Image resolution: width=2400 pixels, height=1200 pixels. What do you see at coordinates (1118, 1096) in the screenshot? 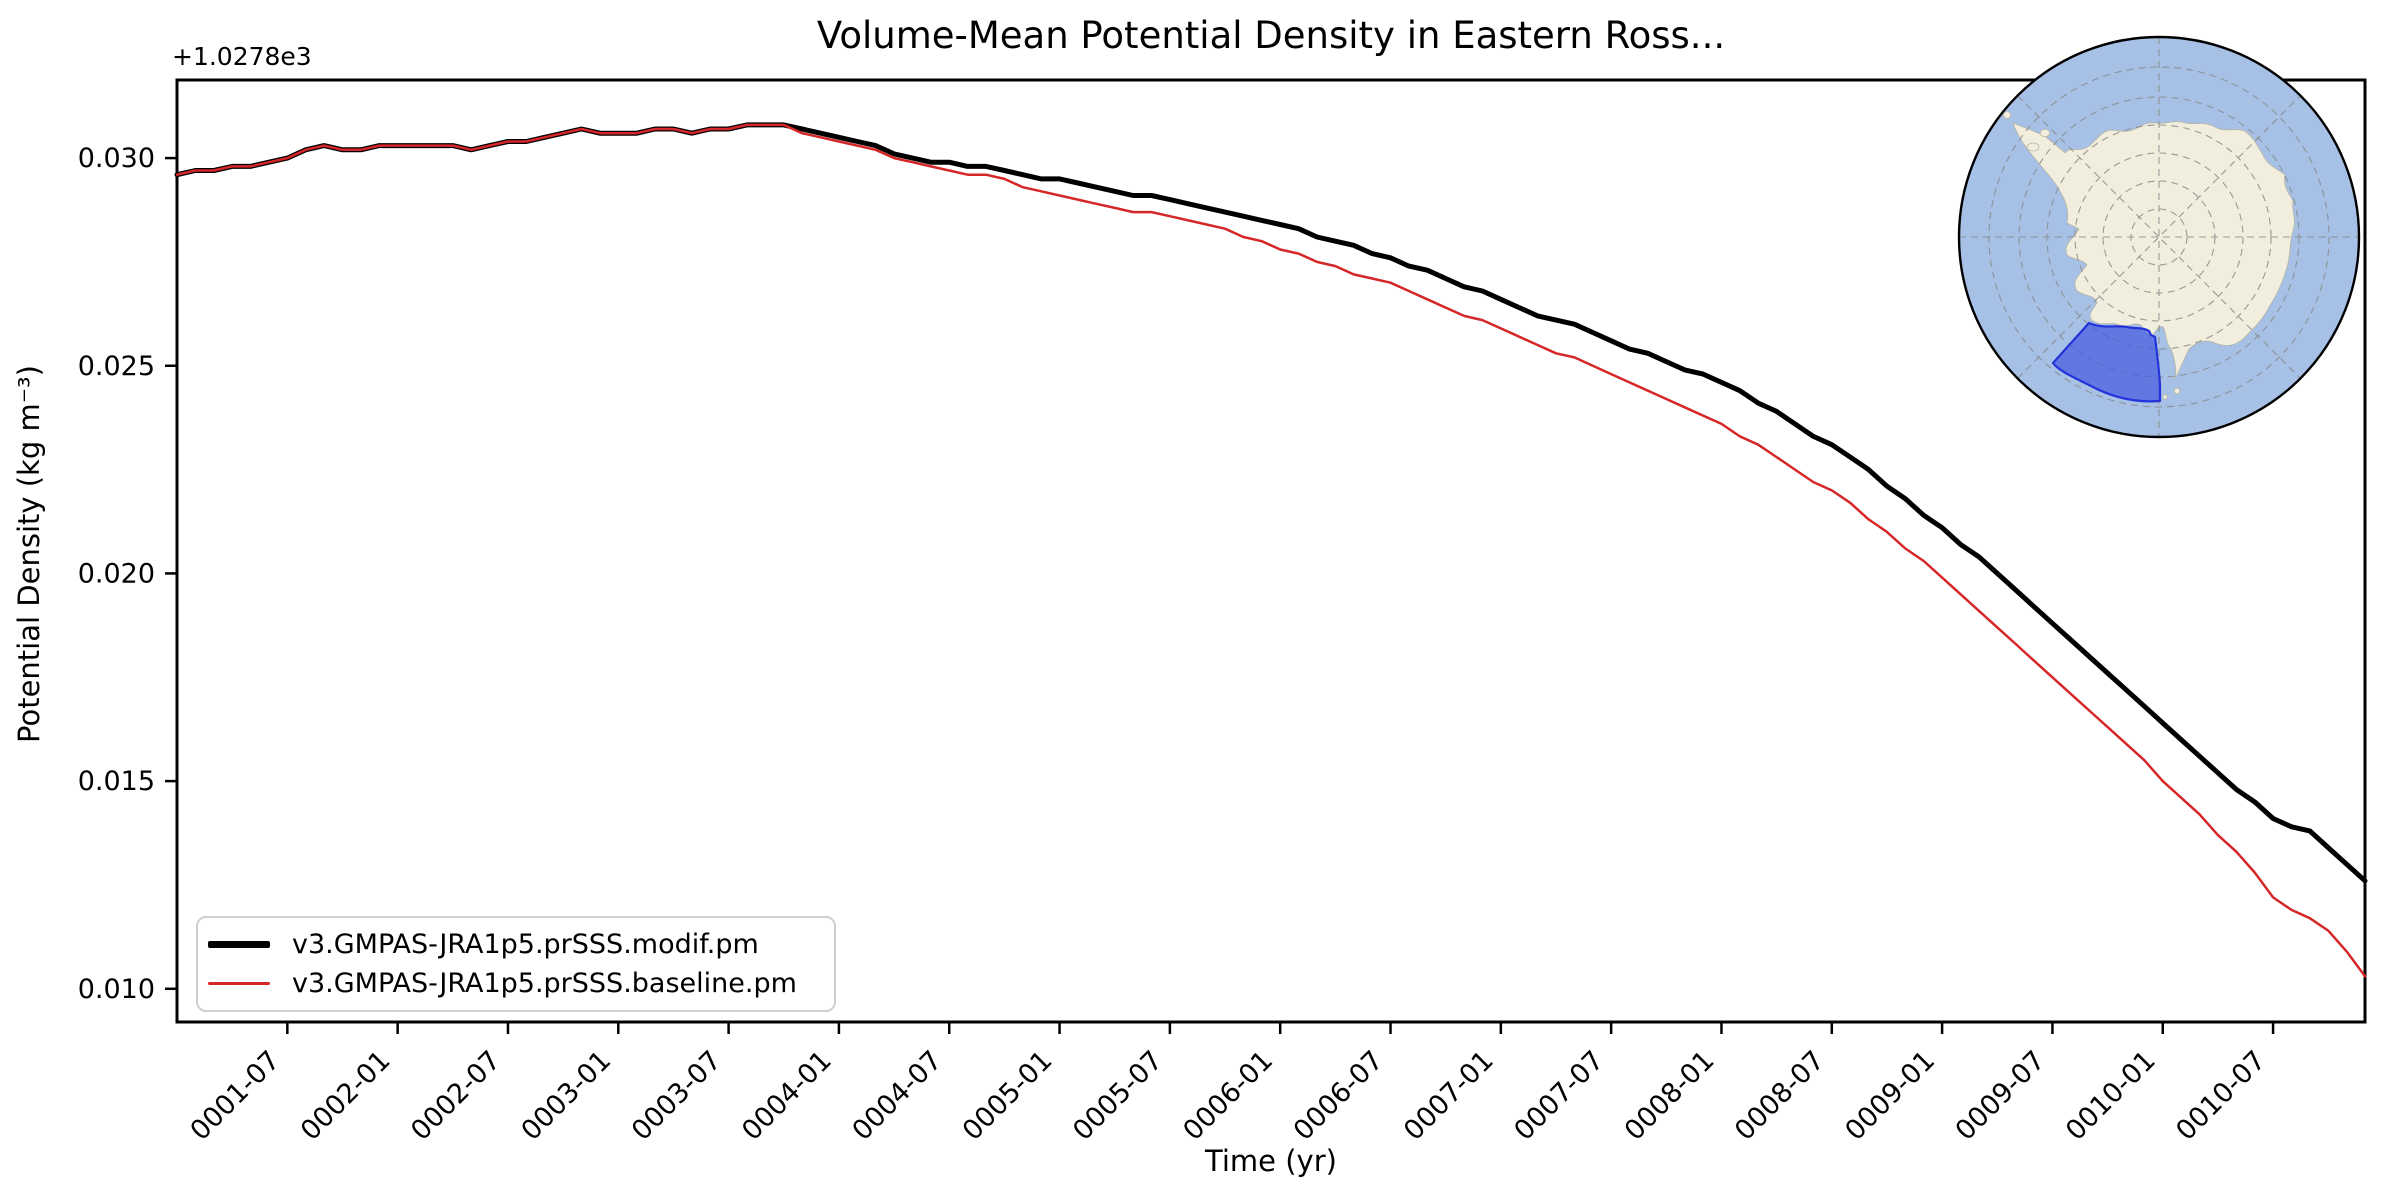
I see `x-tick-label: 0005-07` at bounding box center [1118, 1096].